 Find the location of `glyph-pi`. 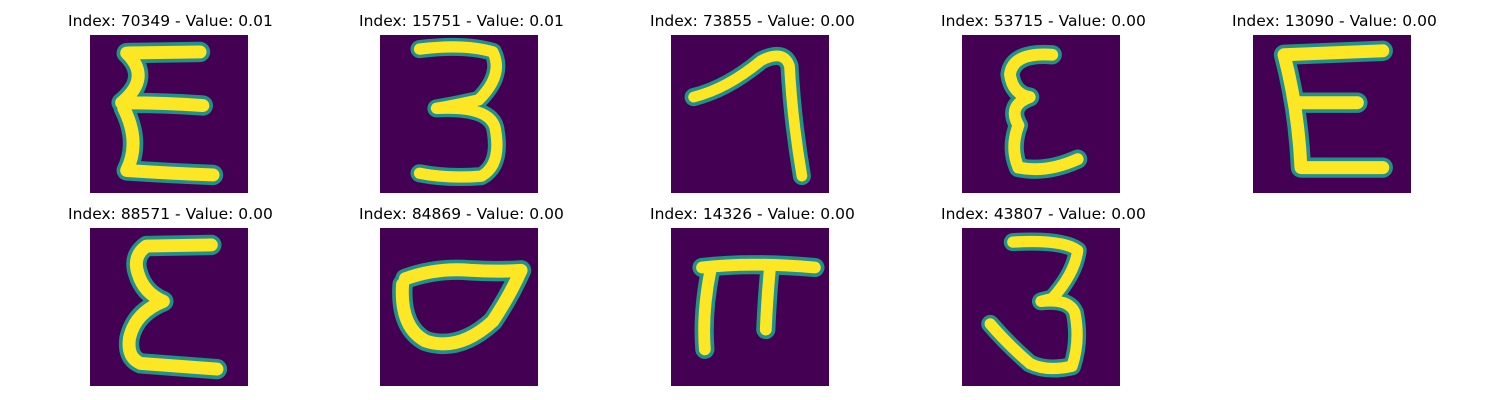

glyph-pi is located at coordinates (758, 307).